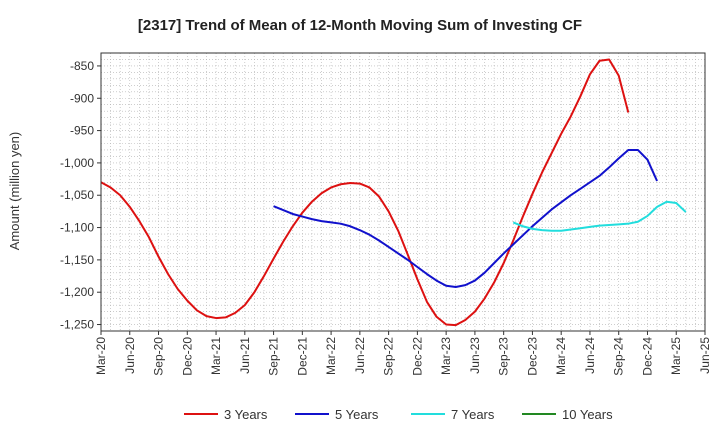 The image size is (720, 440). I want to click on x-tick-label: Sep-22, so click(389, 356).